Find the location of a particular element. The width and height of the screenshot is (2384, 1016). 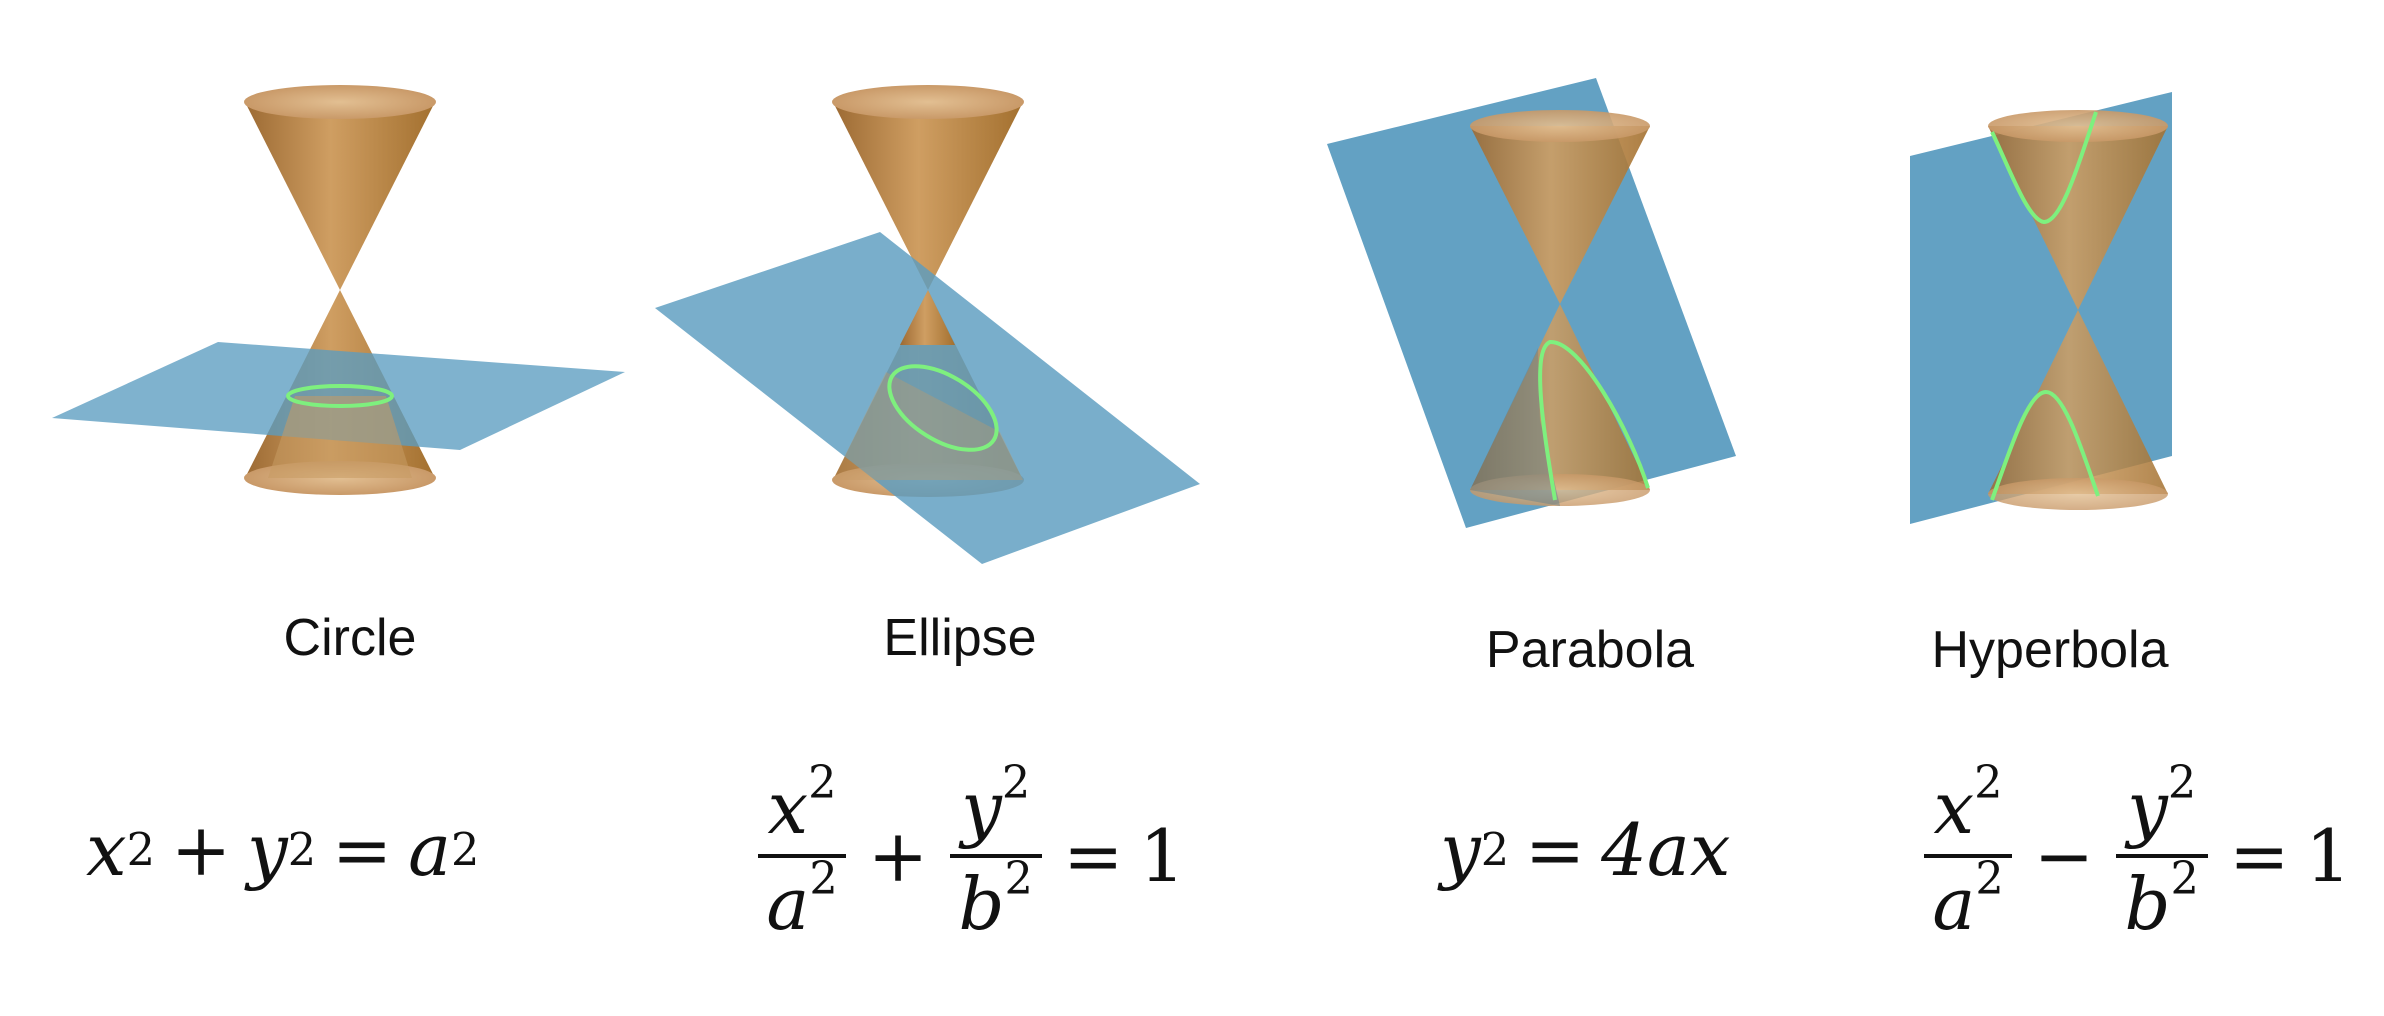

hyperbola-label: Hyperbola is located at coordinates (2050, 650).